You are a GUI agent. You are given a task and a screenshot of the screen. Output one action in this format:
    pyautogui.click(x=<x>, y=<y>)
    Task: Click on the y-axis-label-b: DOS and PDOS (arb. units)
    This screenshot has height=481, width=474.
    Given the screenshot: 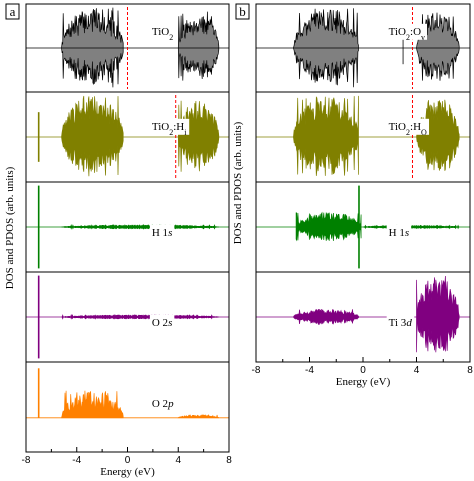 What is the action you would take?
    pyautogui.click(x=238, y=183)
    